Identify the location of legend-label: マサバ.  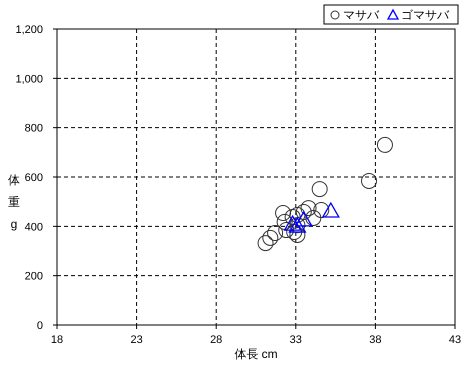
(361, 15).